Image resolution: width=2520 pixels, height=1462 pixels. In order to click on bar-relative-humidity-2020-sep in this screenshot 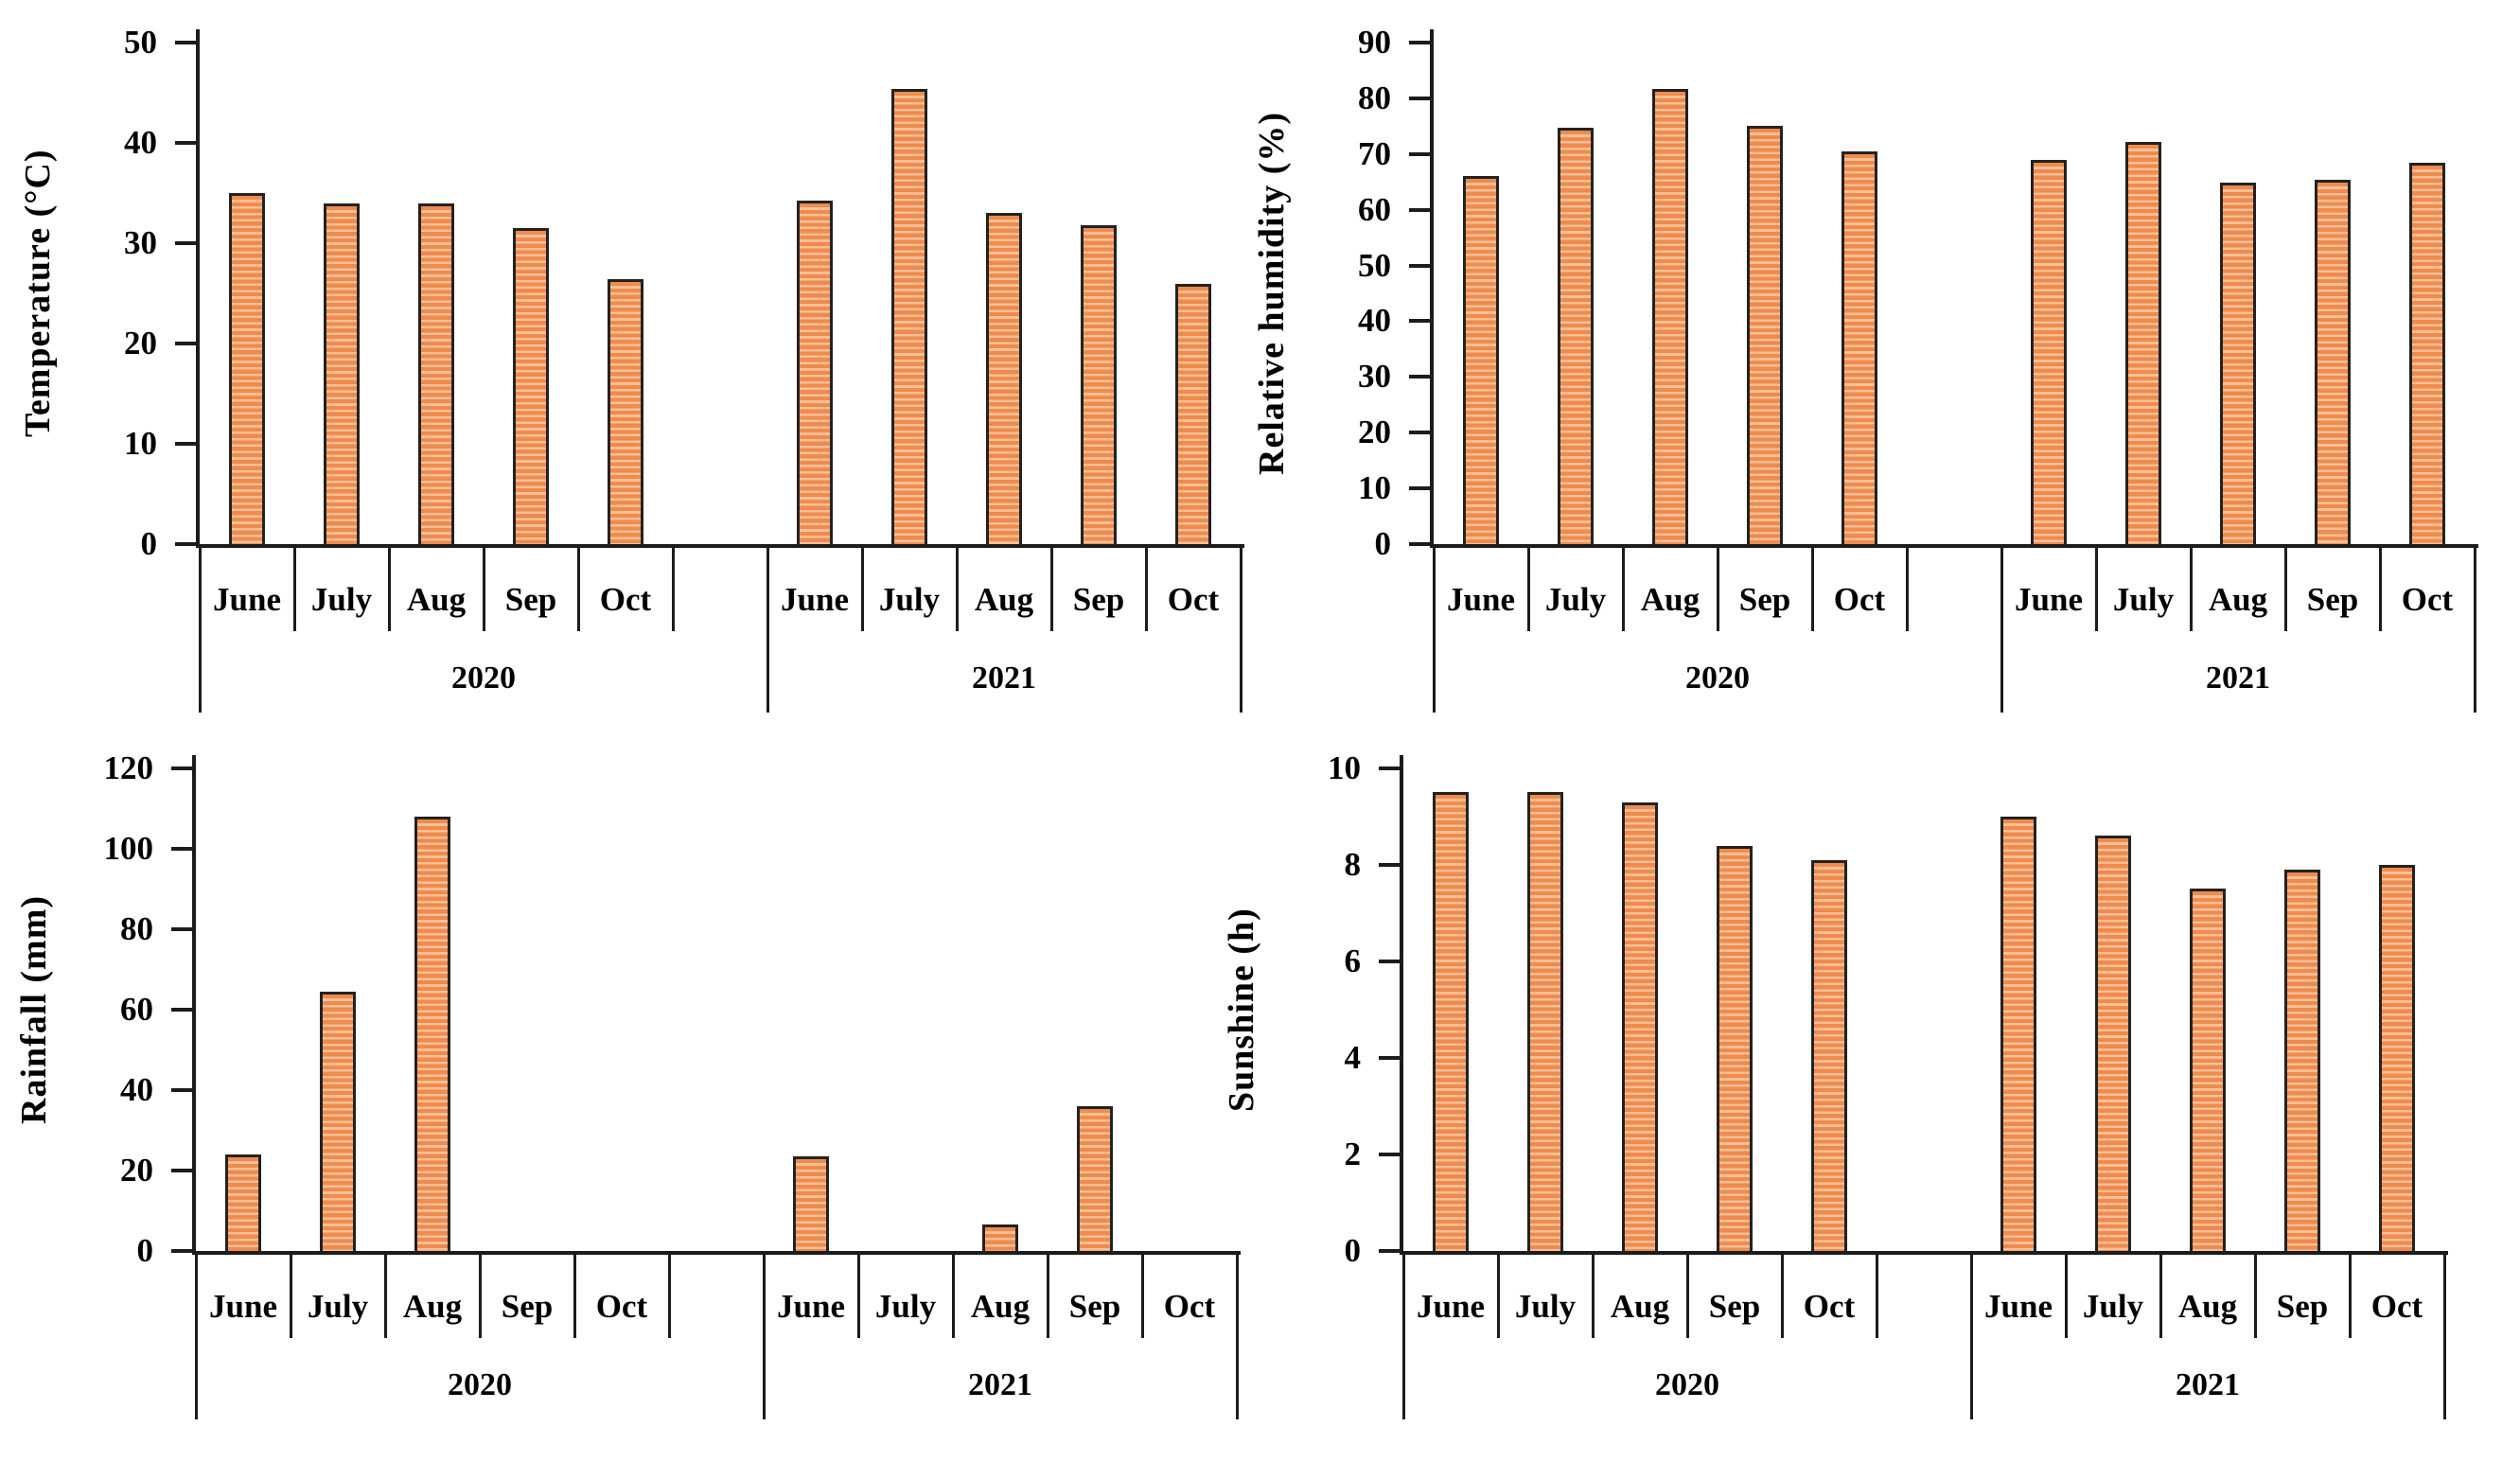, I will do `click(1765, 335)`.